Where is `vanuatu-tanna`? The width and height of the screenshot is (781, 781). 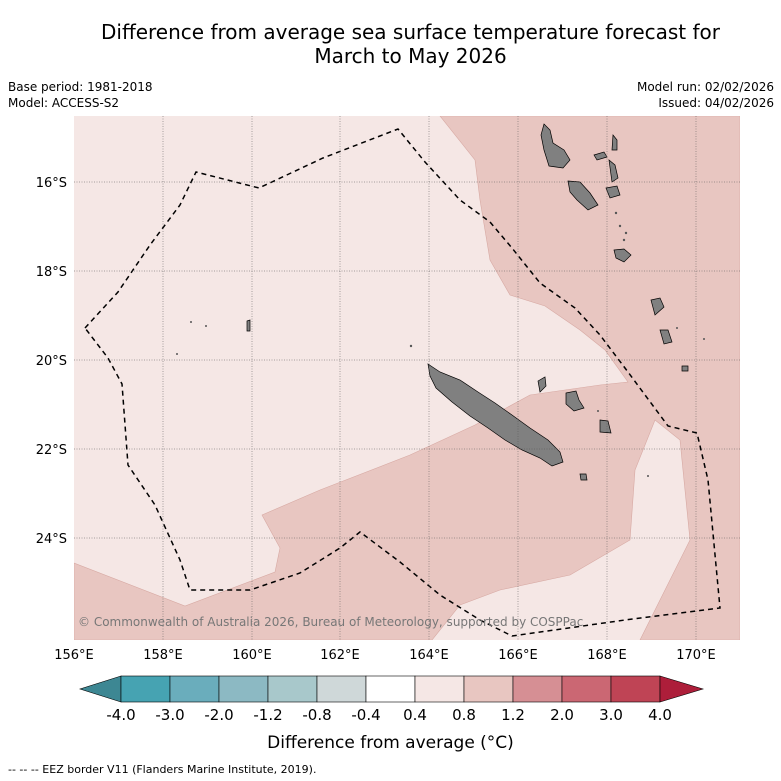
vanuatu-tanna is located at coordinates (666, 337).